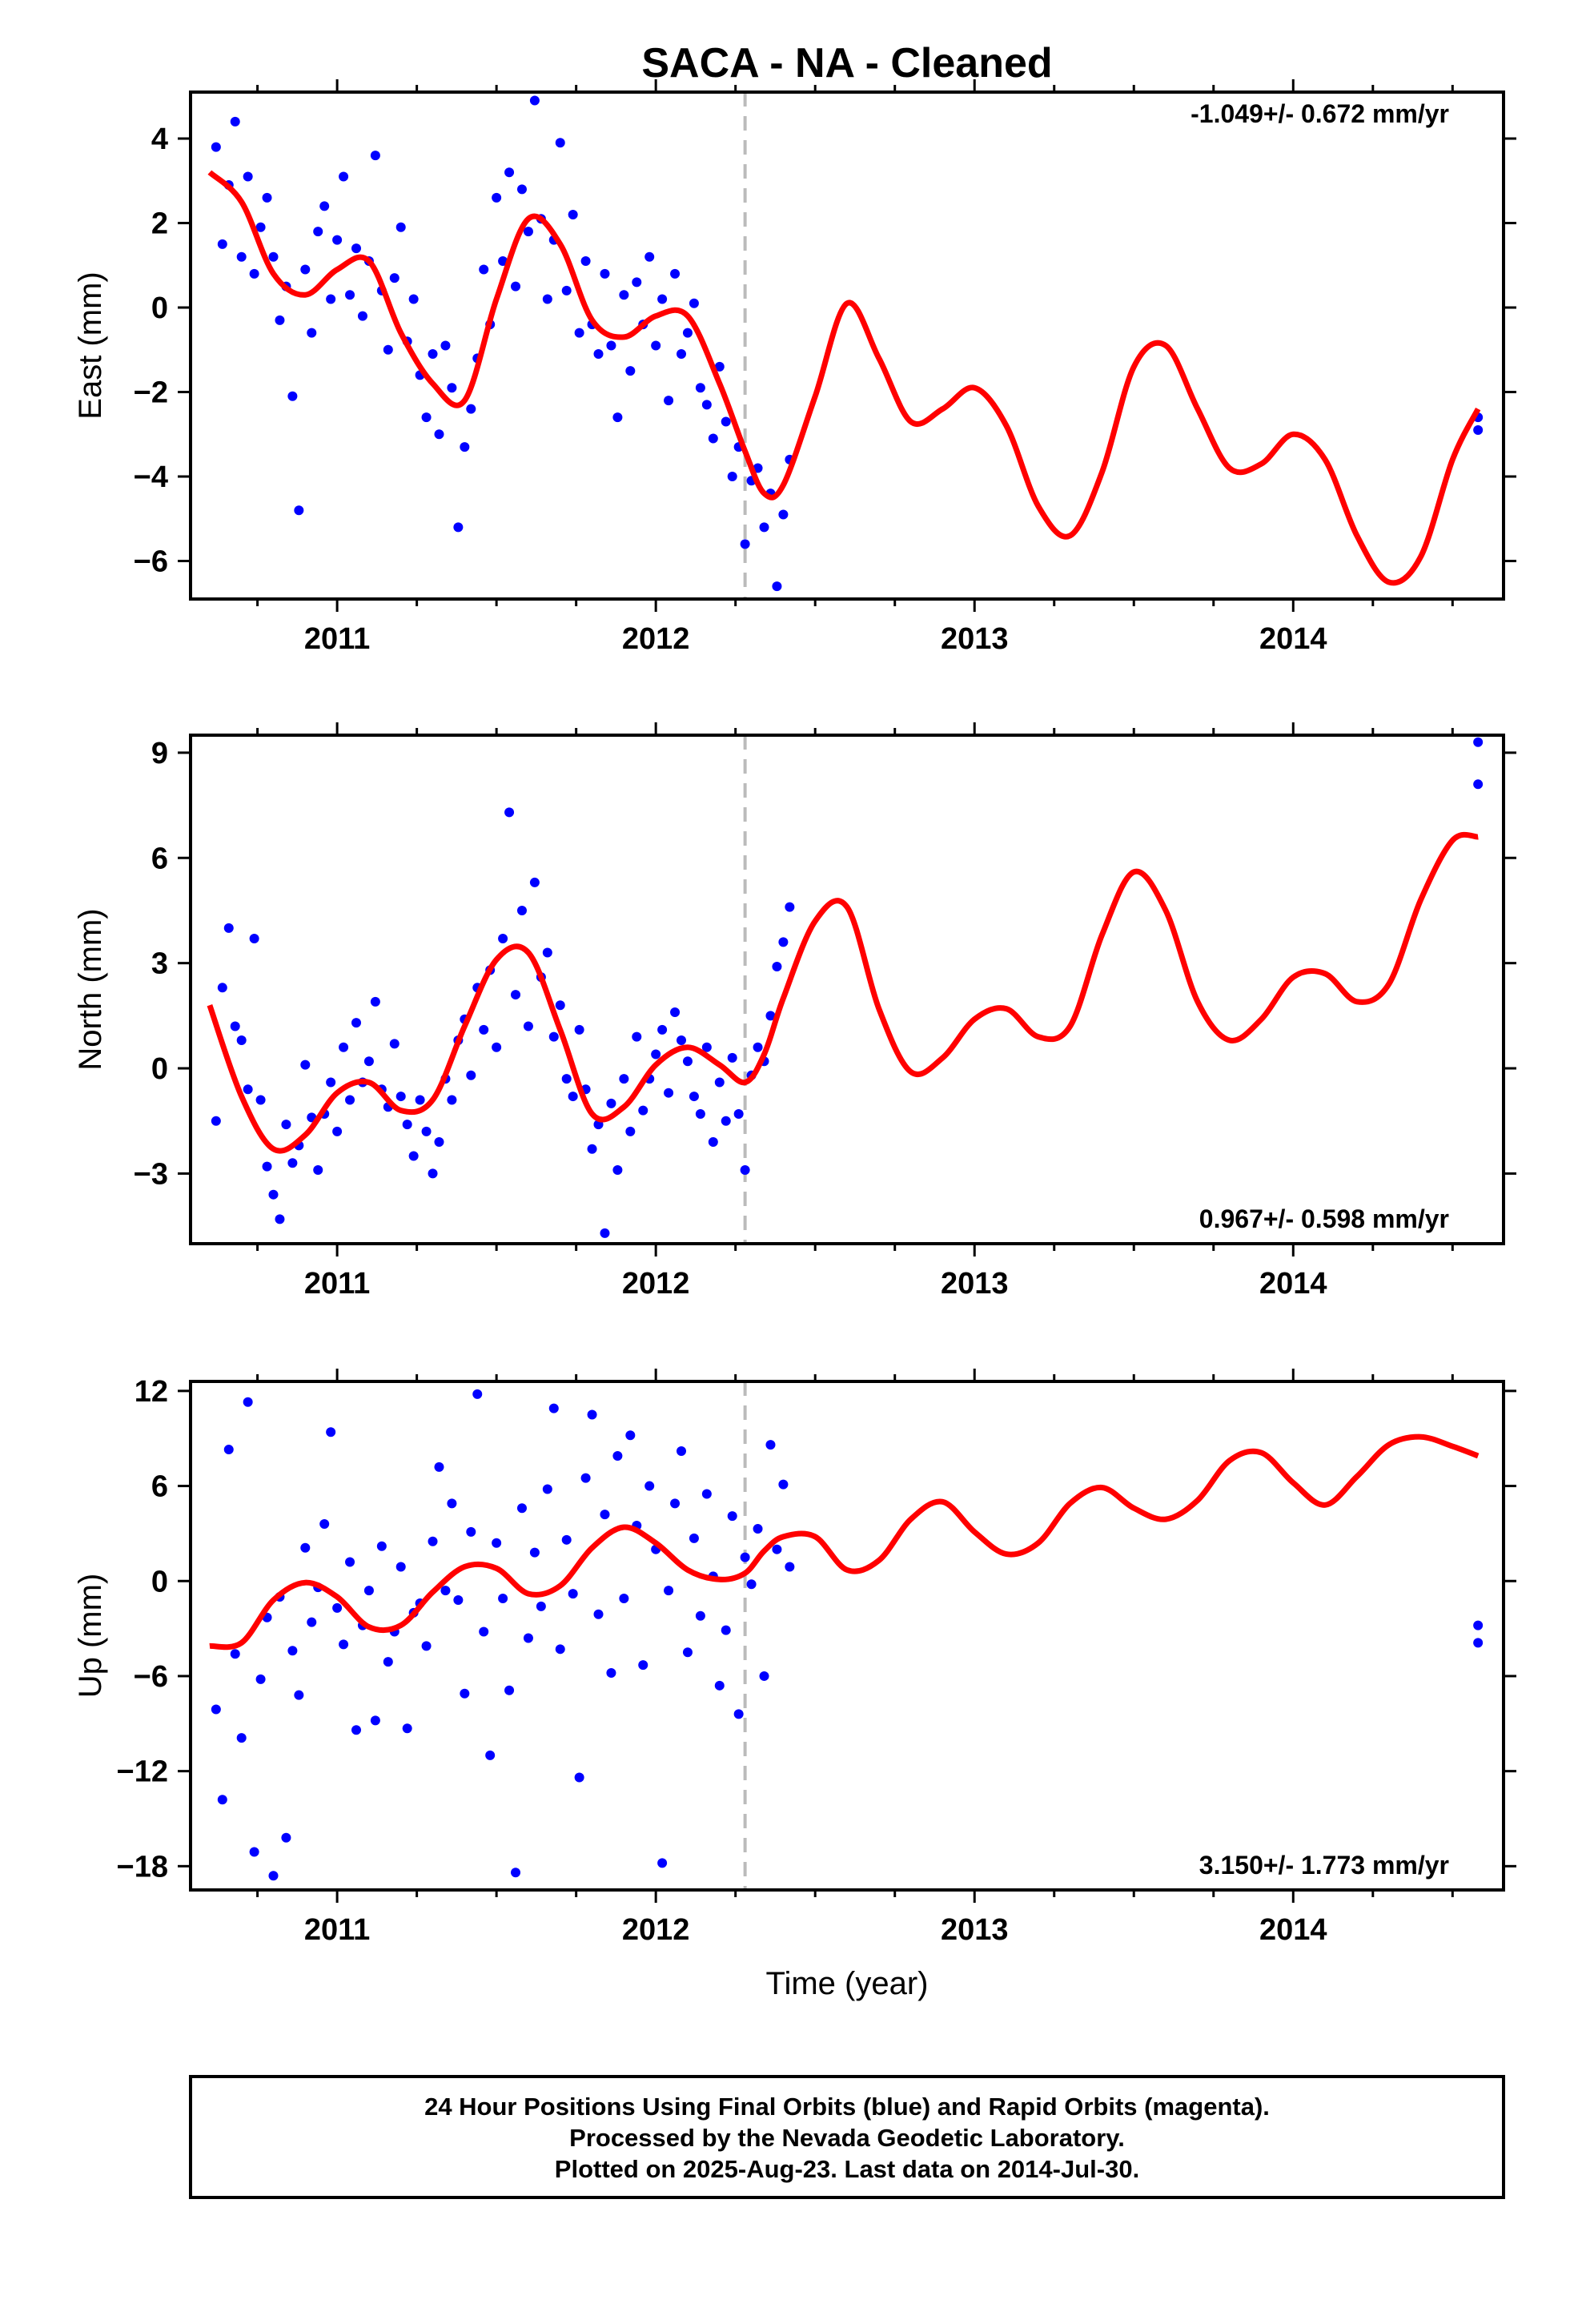 This screenshot has width=1582, height=2324. What do you see at coordinates (159, 1581) in the screenshot?
I see `up-y-tick-label: 0` at bounding box center [159, 1581].